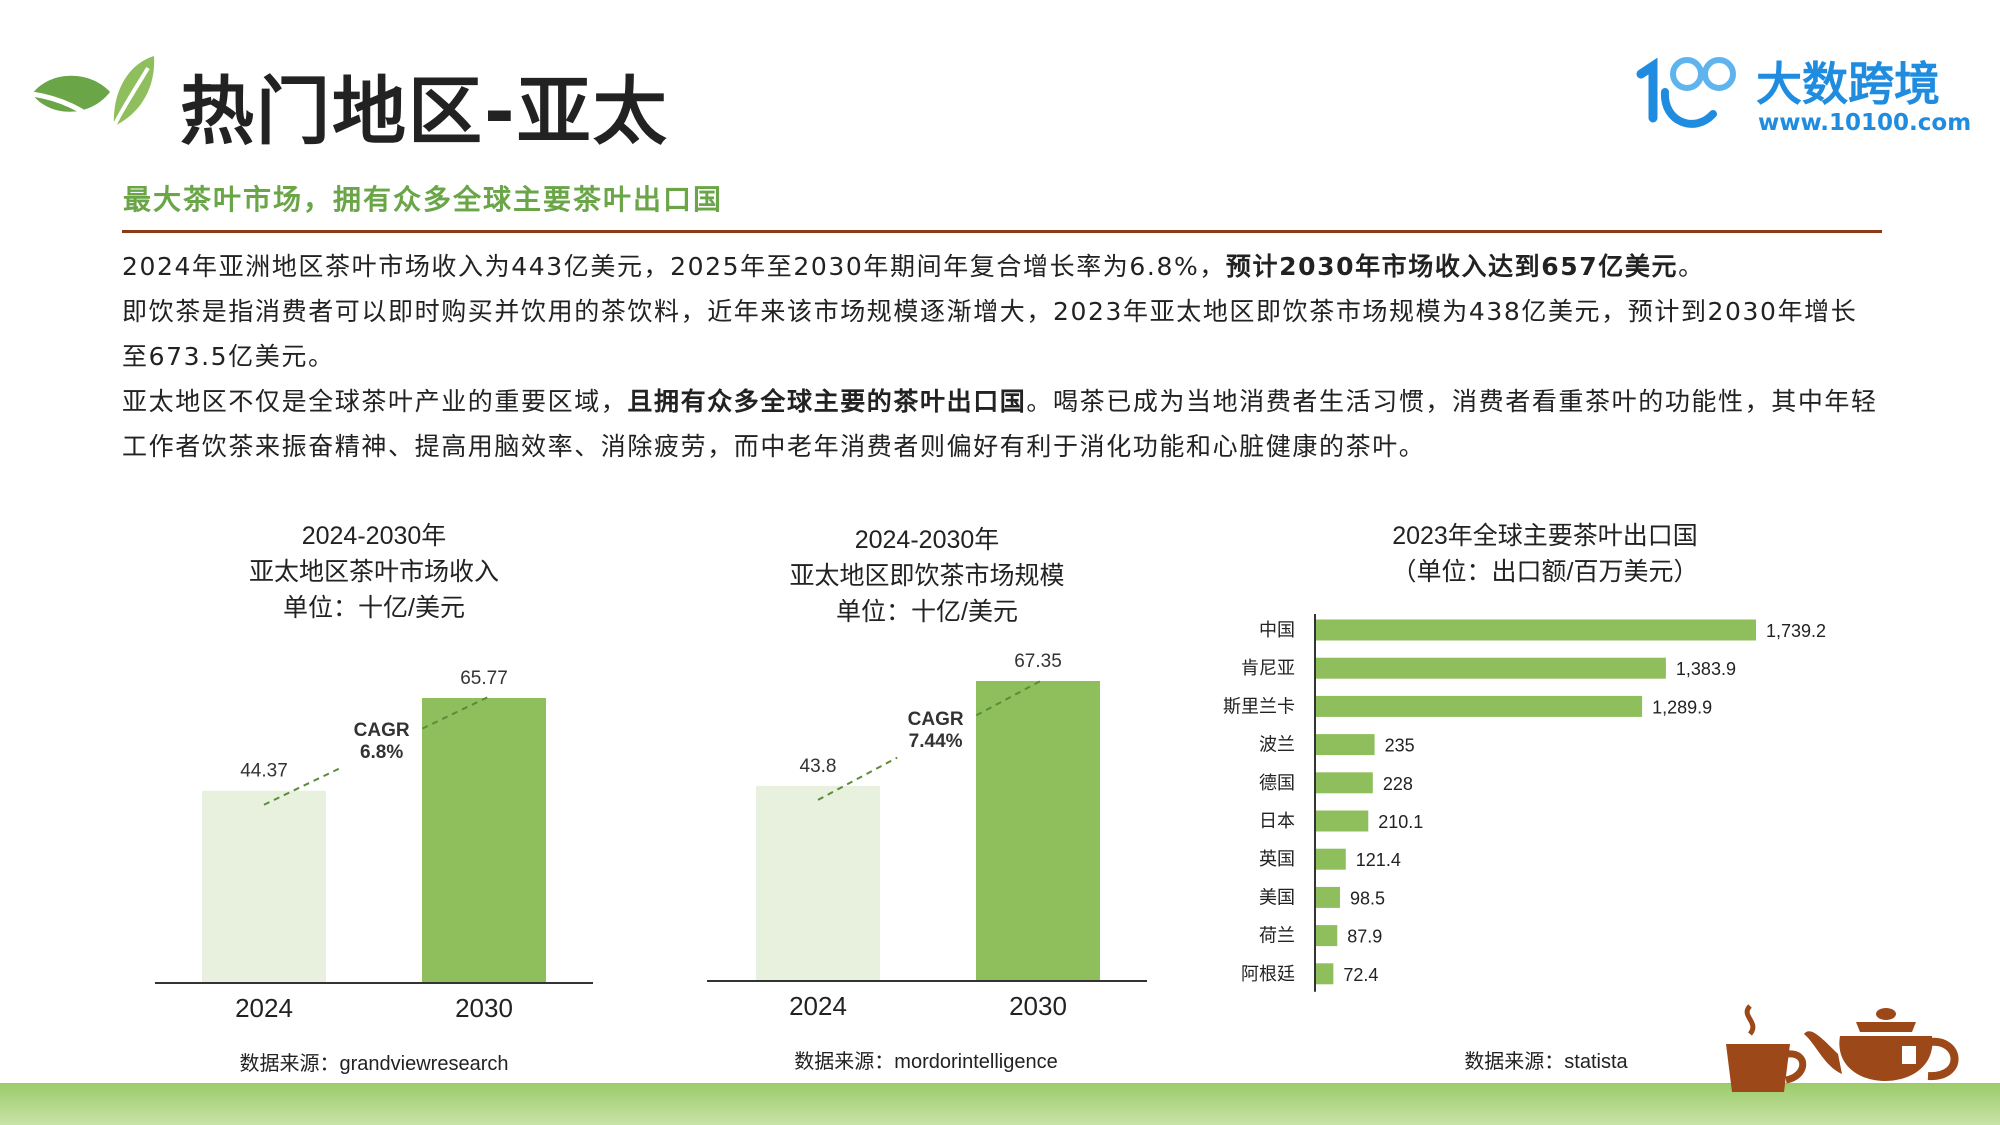 Image resolution: width=2000 pixels, height=1125 pixels. What do you see at coordinates (264, 1008) in the screenshot?
I see `chart1-category-label: 2024` at bounding box center [264, 1008].